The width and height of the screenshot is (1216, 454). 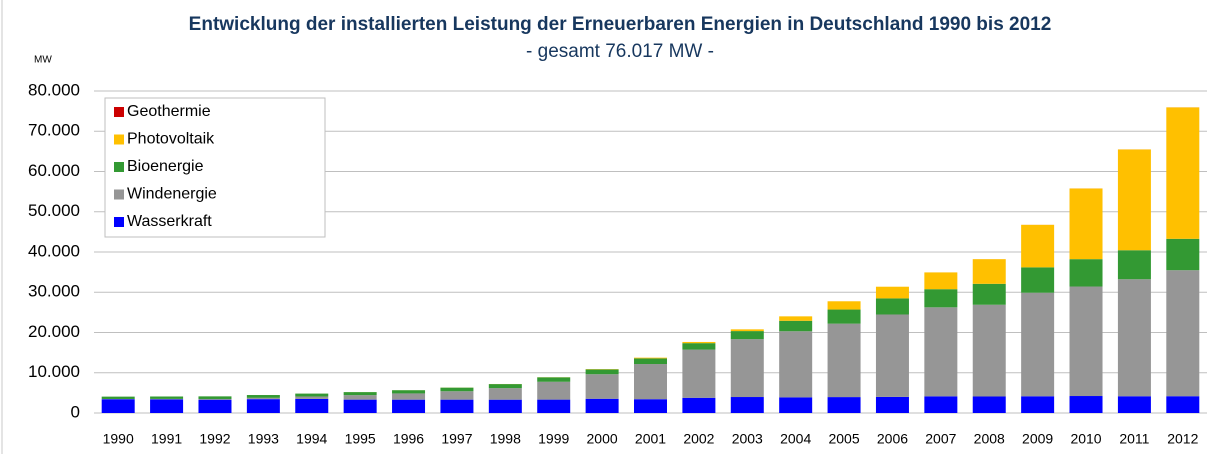 I want to click on y-tick-label: 20.000, so click(x=54, y=331).